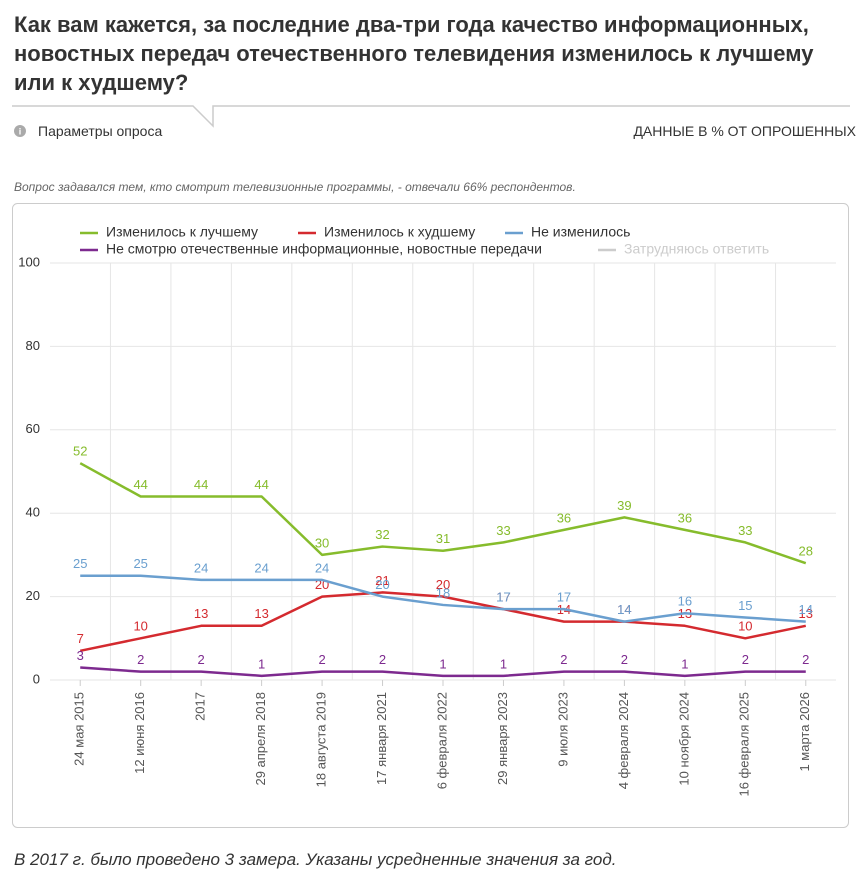 Image resolution: width=862 pixels, height=885 pixels. Describe the element at coordinates (443, 538) in the screenshot. I see `data-label: 31` at that location.